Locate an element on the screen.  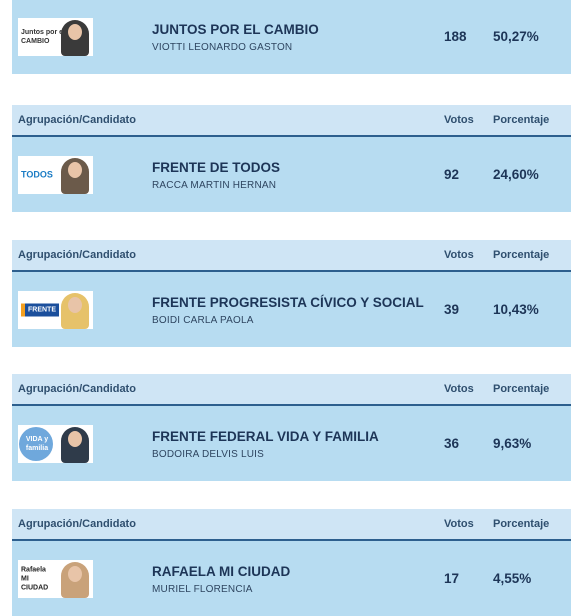
frente-de-todos-logo-icon: TODOS is located at coordinates (55, 174).